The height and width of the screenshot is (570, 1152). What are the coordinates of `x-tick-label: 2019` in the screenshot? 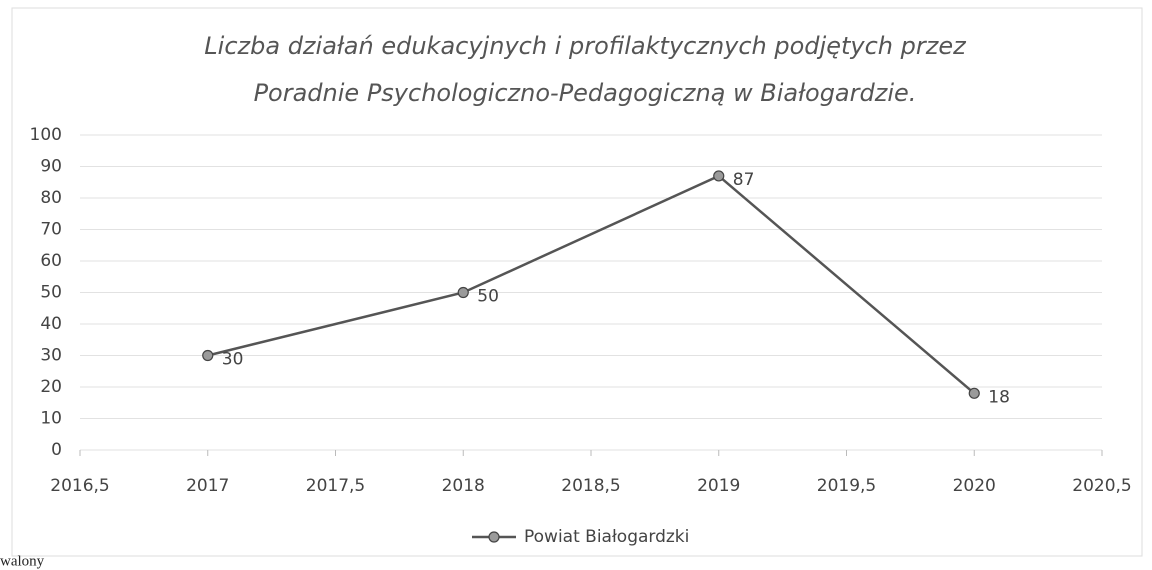 It's located at (718, 486).